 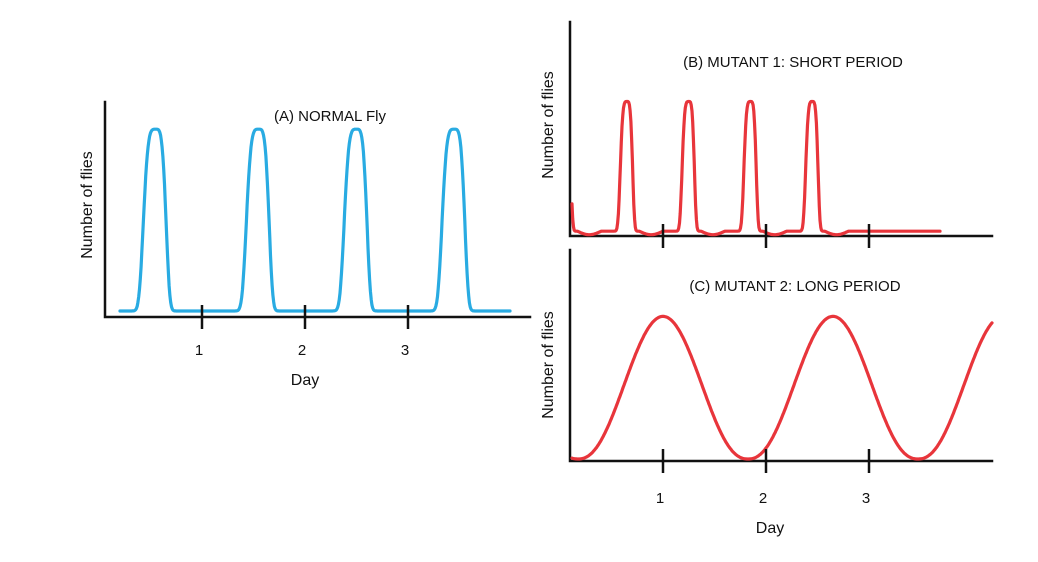 What do you see at coordinates (793, 62) in the screenshot?
I see `panel-title: (B) MUTANT 1: SHORT PERIOD` at bounding box center [793, 62].